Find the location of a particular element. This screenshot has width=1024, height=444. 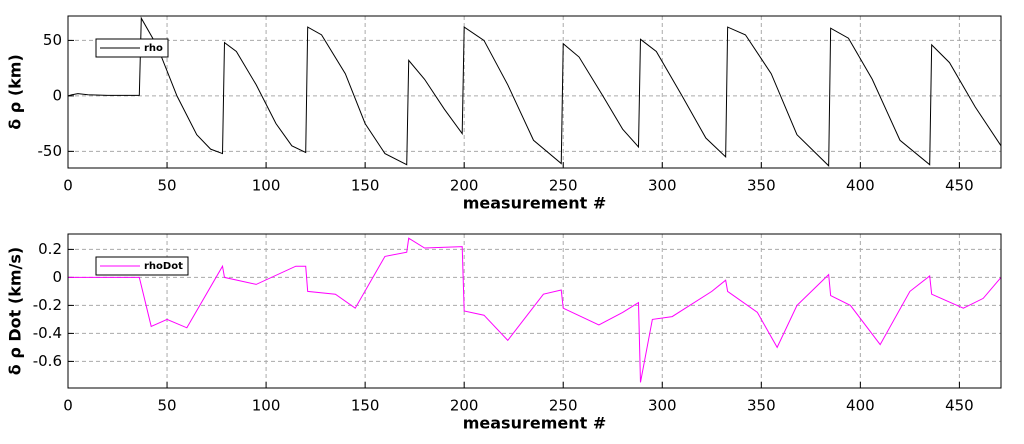

legend-label: rho is located at coordinates (153, 48).